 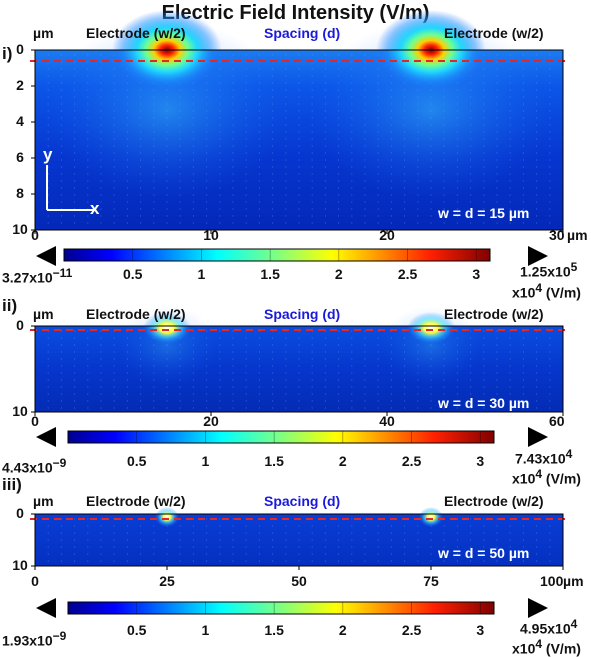 What do you see at coordinates (167, 581) in the screenshot?
I see `x-tick-label: 25` at bounding box center [167, 581].